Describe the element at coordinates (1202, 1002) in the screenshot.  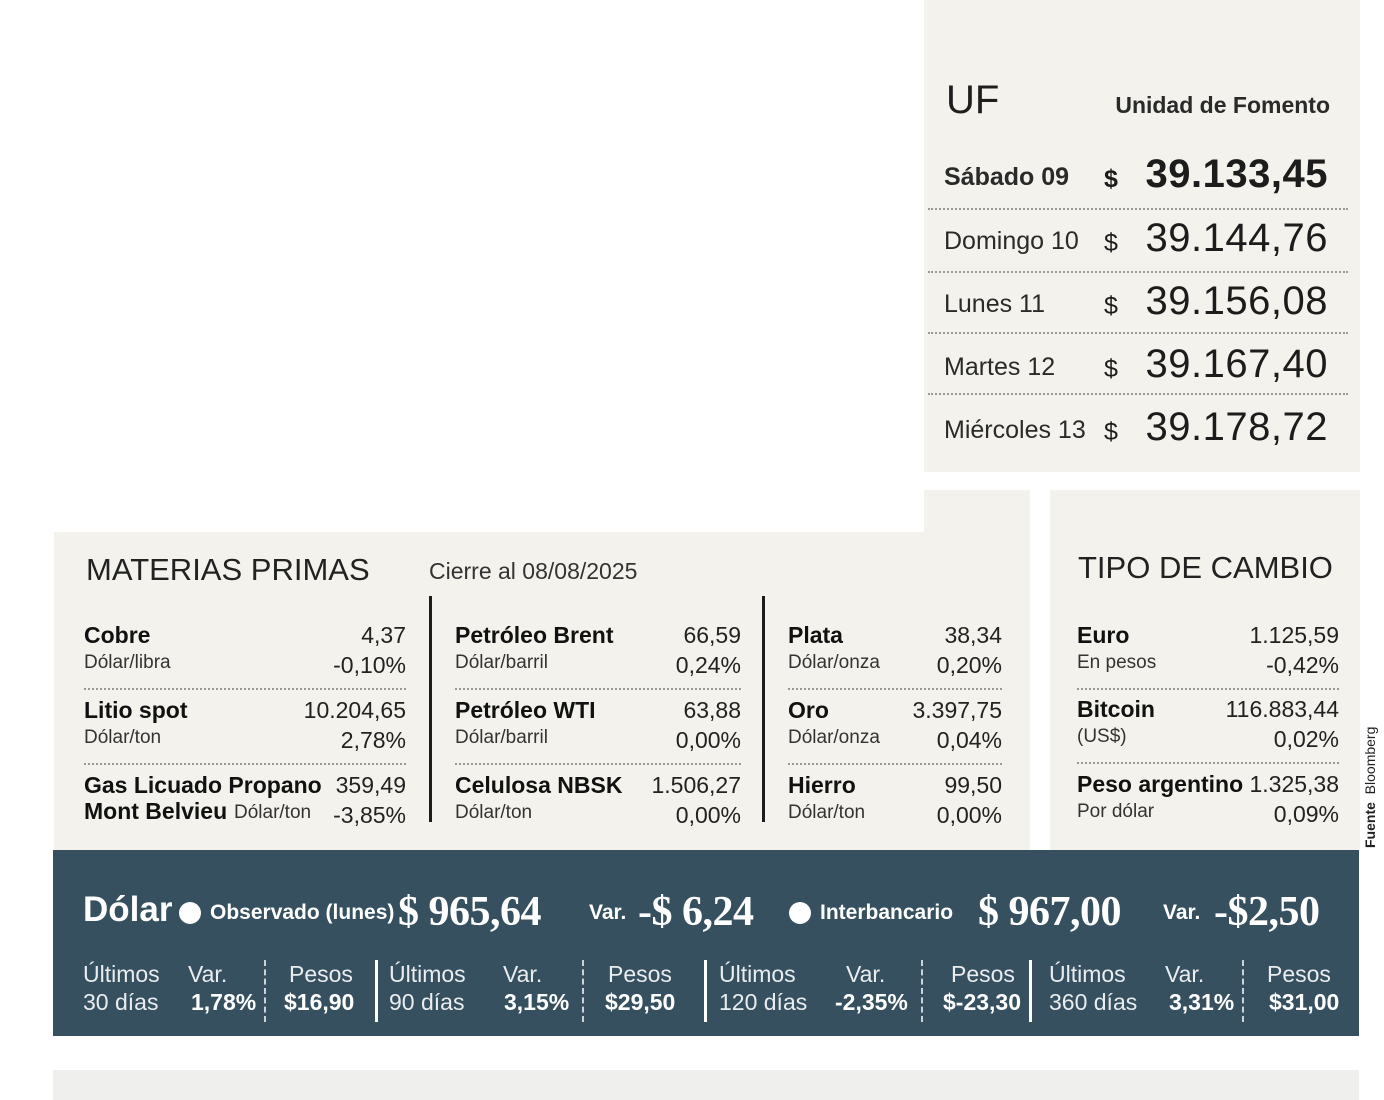
I see `period-var: 3,31%` at that location.